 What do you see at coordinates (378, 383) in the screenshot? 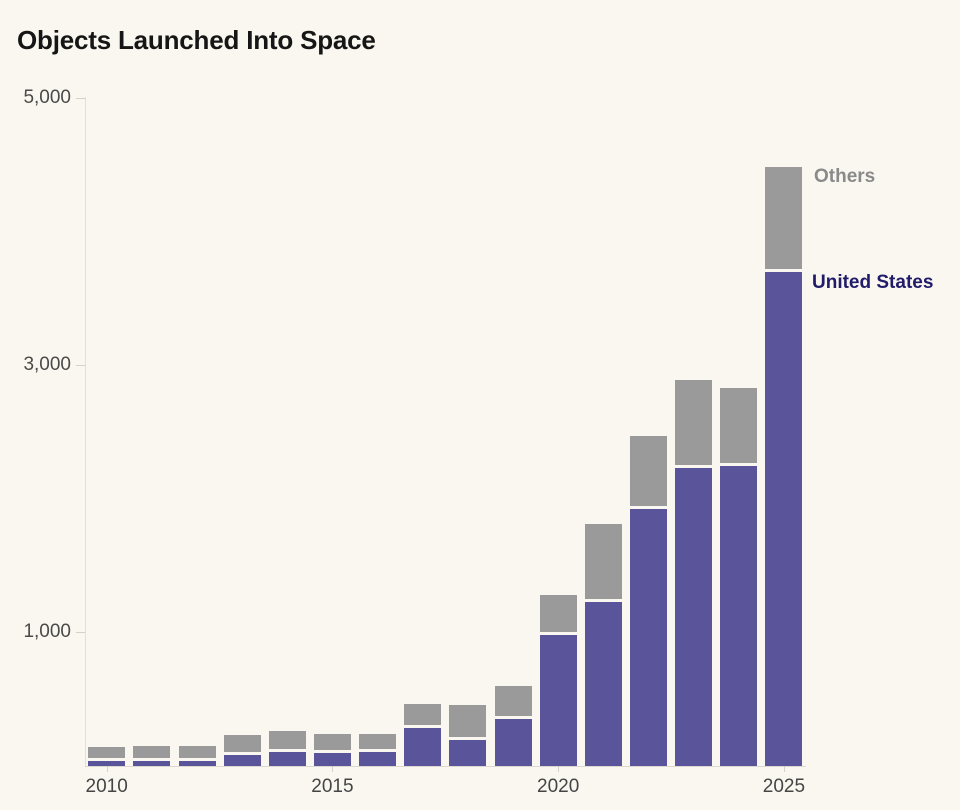
I see `bar-2016` at bounding box center [378, 383].